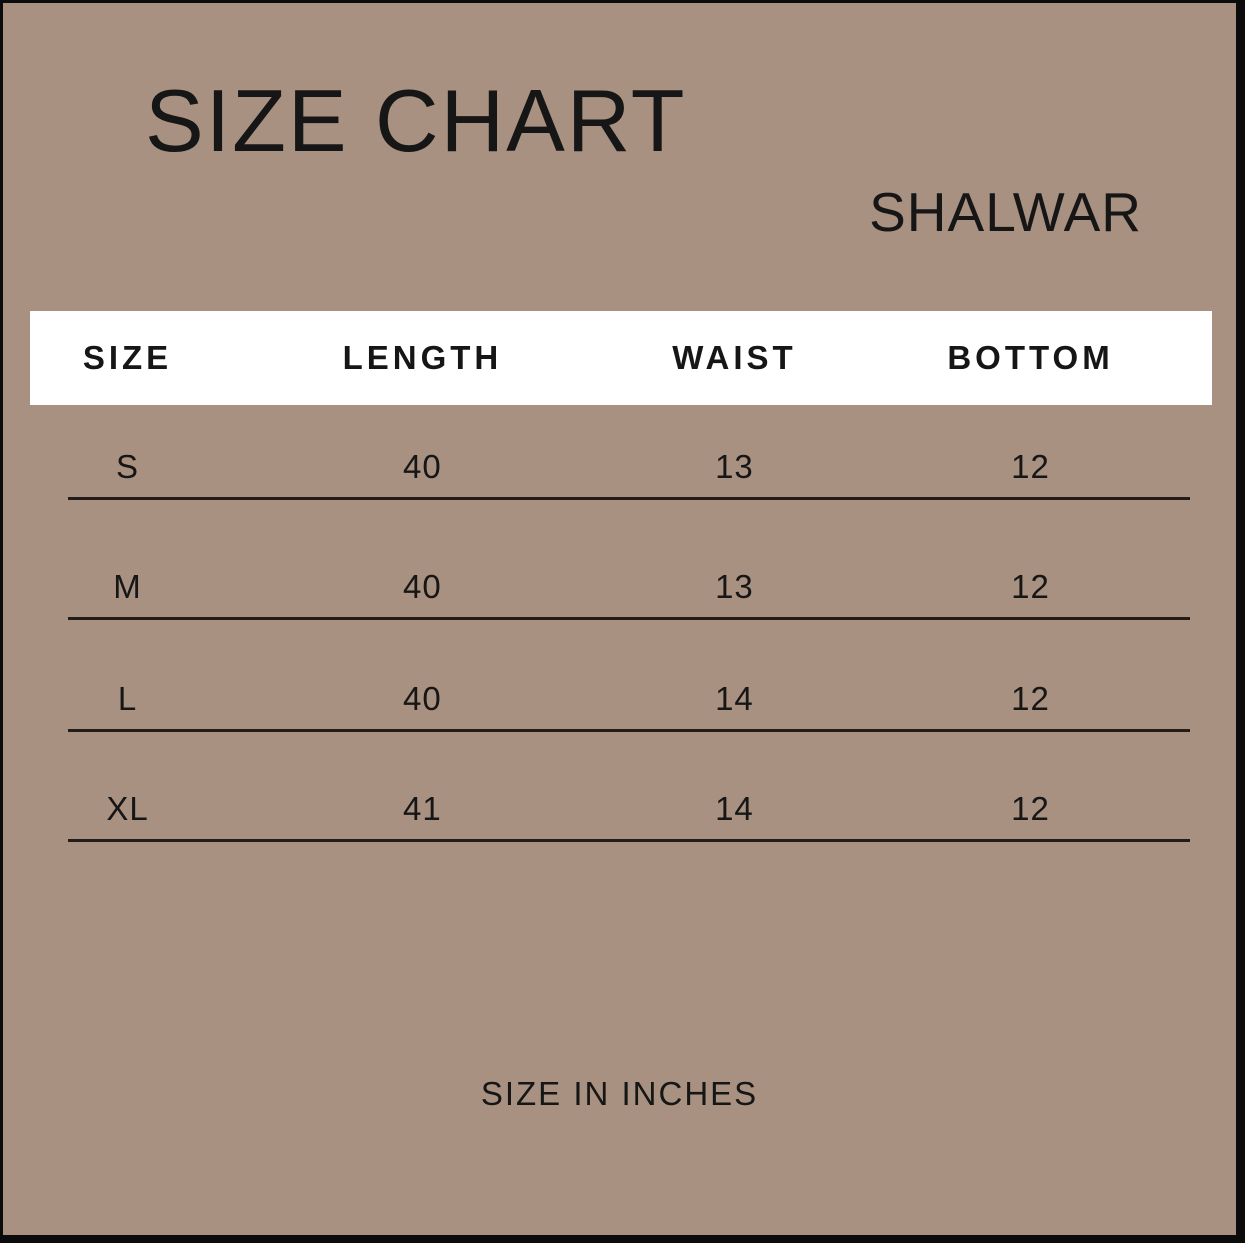 The image size is (1245, 1243). I want to click on column-header-size: SIZE, so click(127, 357).